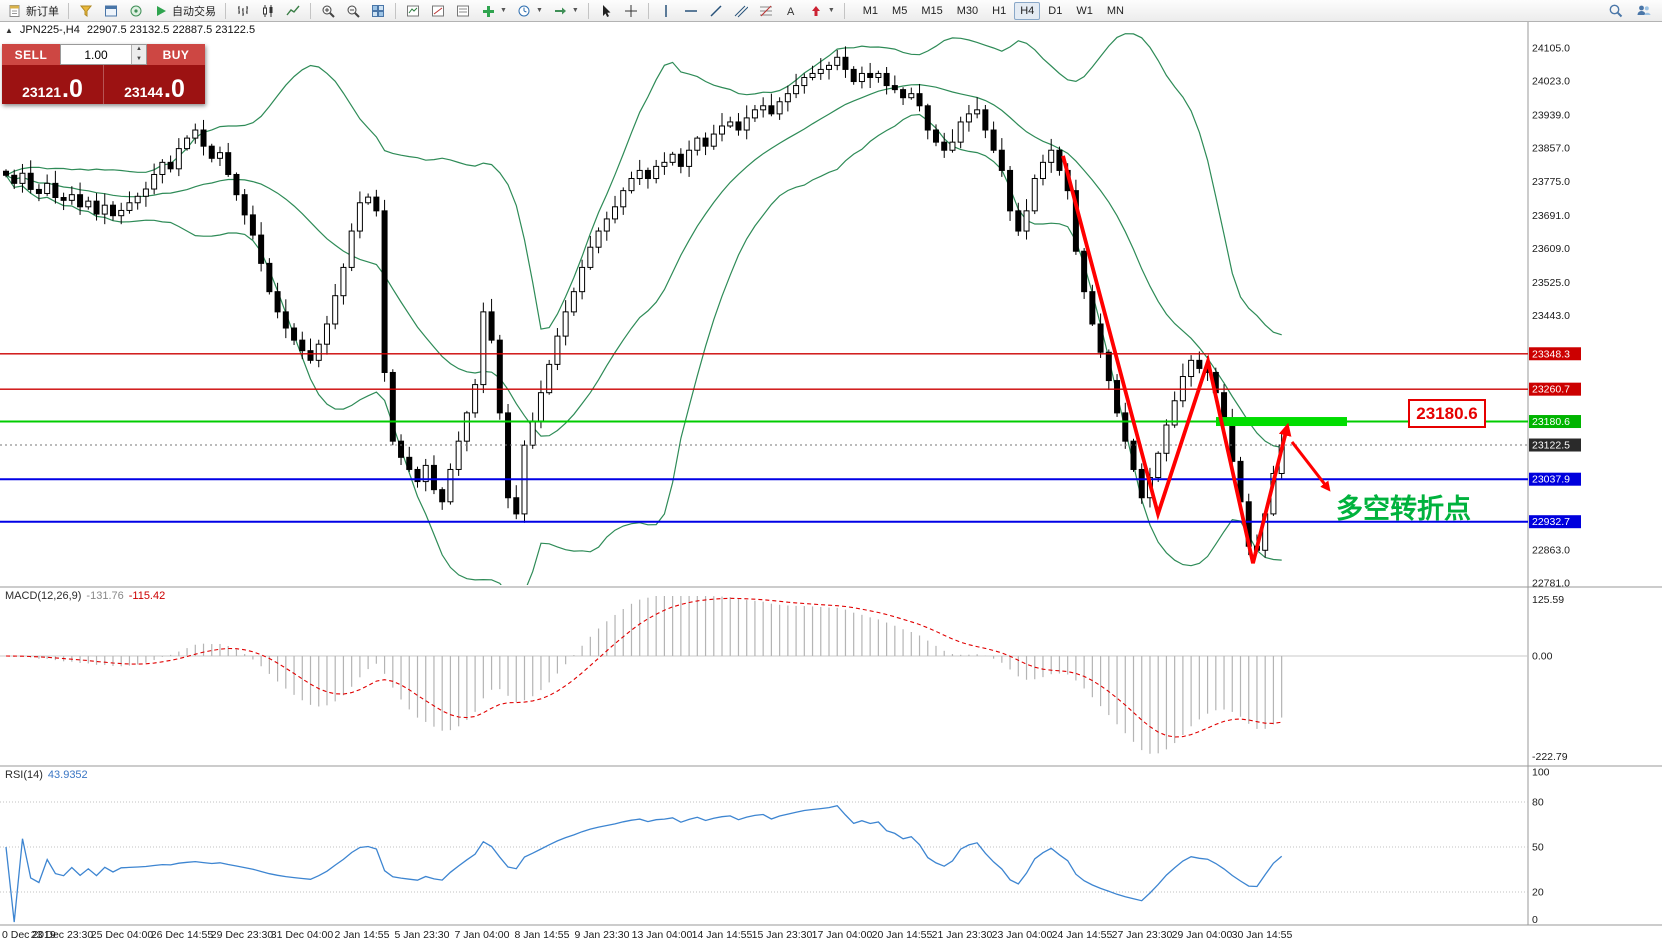 This screenshot has width=1662, height=948. What do you see at coordinates (49, 30) in the screenshot?
I see `symbol-title: JPN225-,H4` at bounding box center [49, 30].